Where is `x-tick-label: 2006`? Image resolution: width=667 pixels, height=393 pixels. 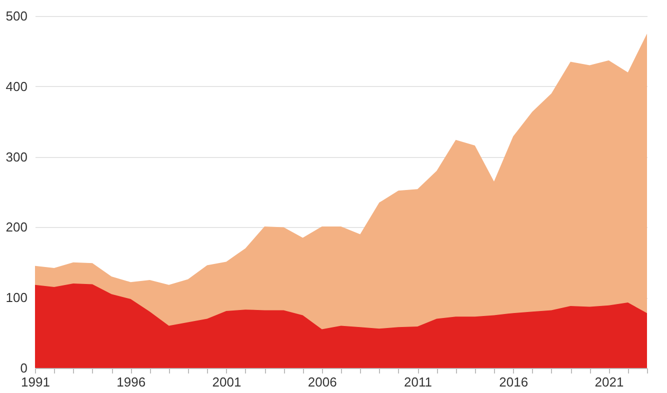 x-tick-label: 2006 is located at coordinates (322, 382).